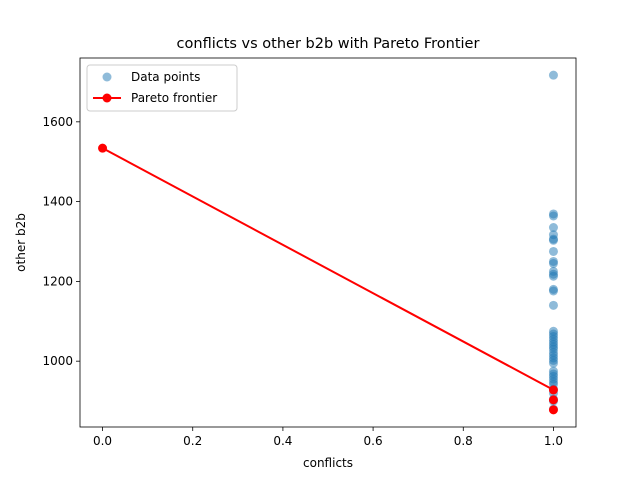 Image resolution: width=640 pixels, height=480 pixels. What do you see at coordinates (107, 77) in the screenshot?
I see `legend-marker-data-points` at bounding box center [107, 77].